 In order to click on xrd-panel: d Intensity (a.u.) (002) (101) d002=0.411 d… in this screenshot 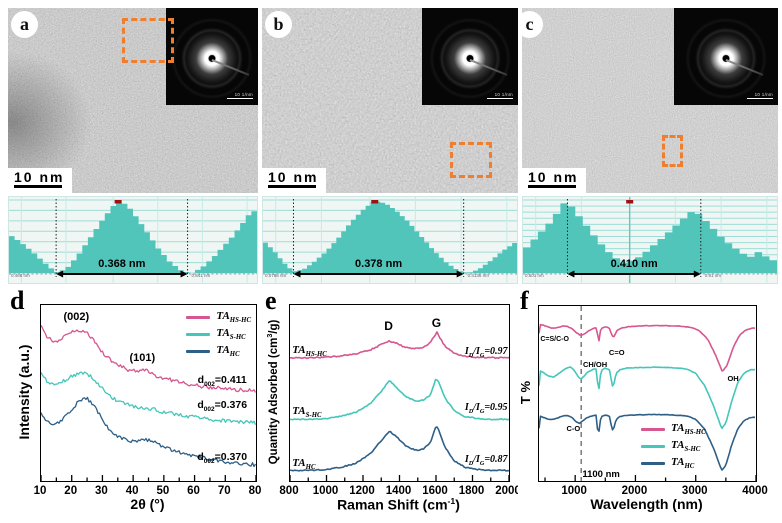, I will do `click(135, 404)`.